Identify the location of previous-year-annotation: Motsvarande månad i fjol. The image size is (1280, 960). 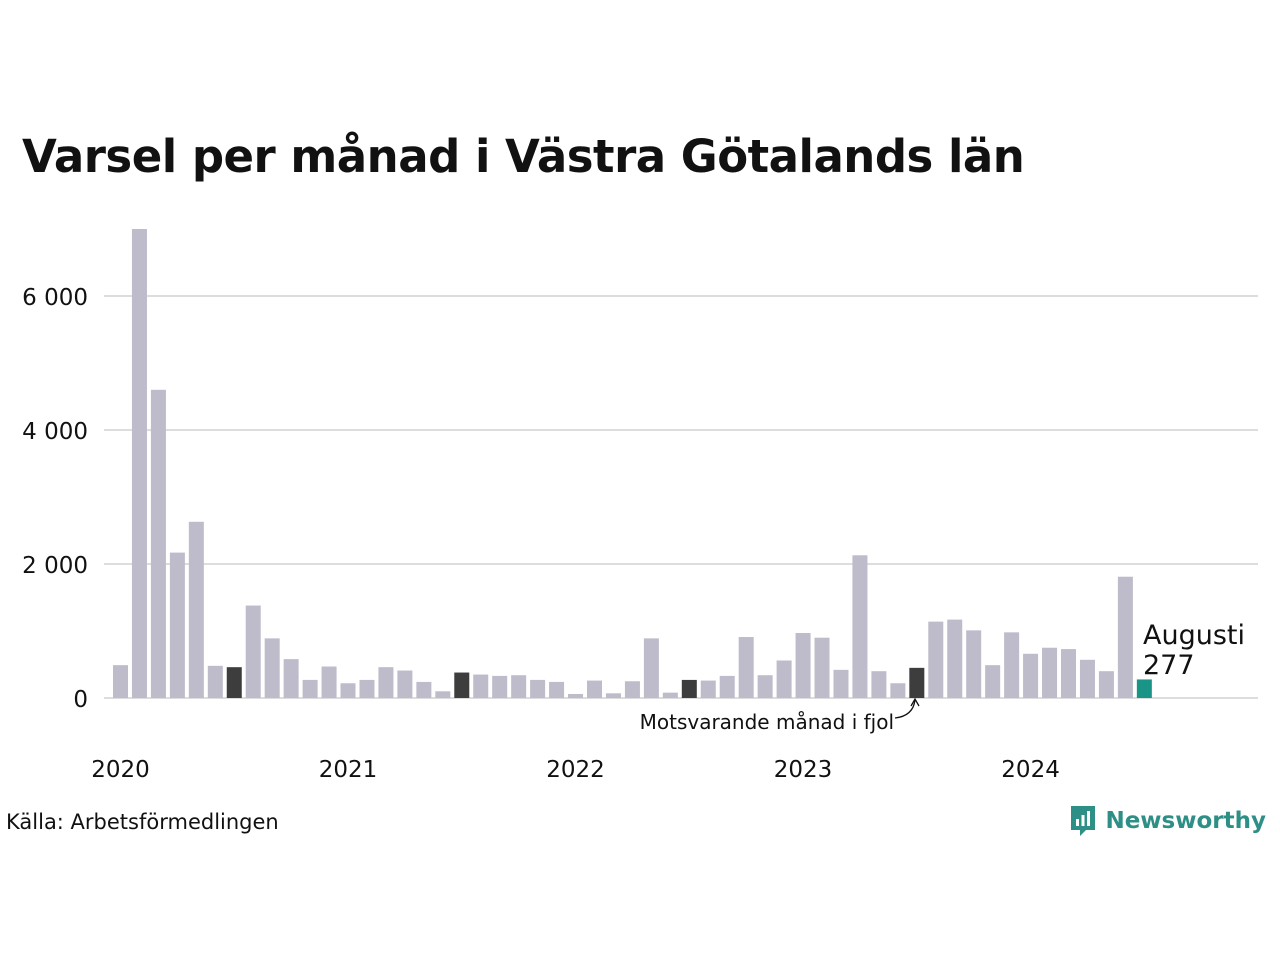
(767, 722).